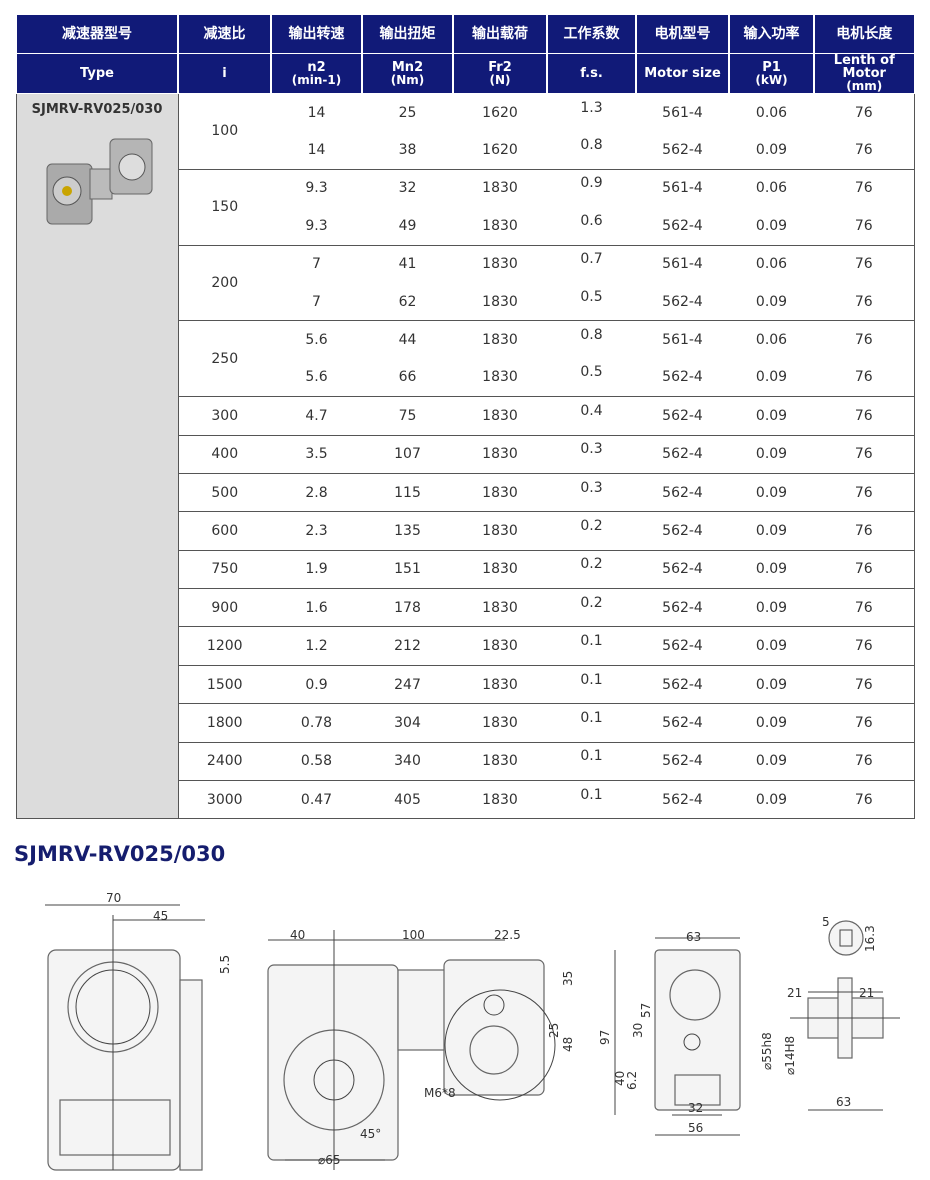  What do you see at coordinates (224, 531) in the screenshot?
I see `ratio-cell: 600` at bounding box center [224, 531].